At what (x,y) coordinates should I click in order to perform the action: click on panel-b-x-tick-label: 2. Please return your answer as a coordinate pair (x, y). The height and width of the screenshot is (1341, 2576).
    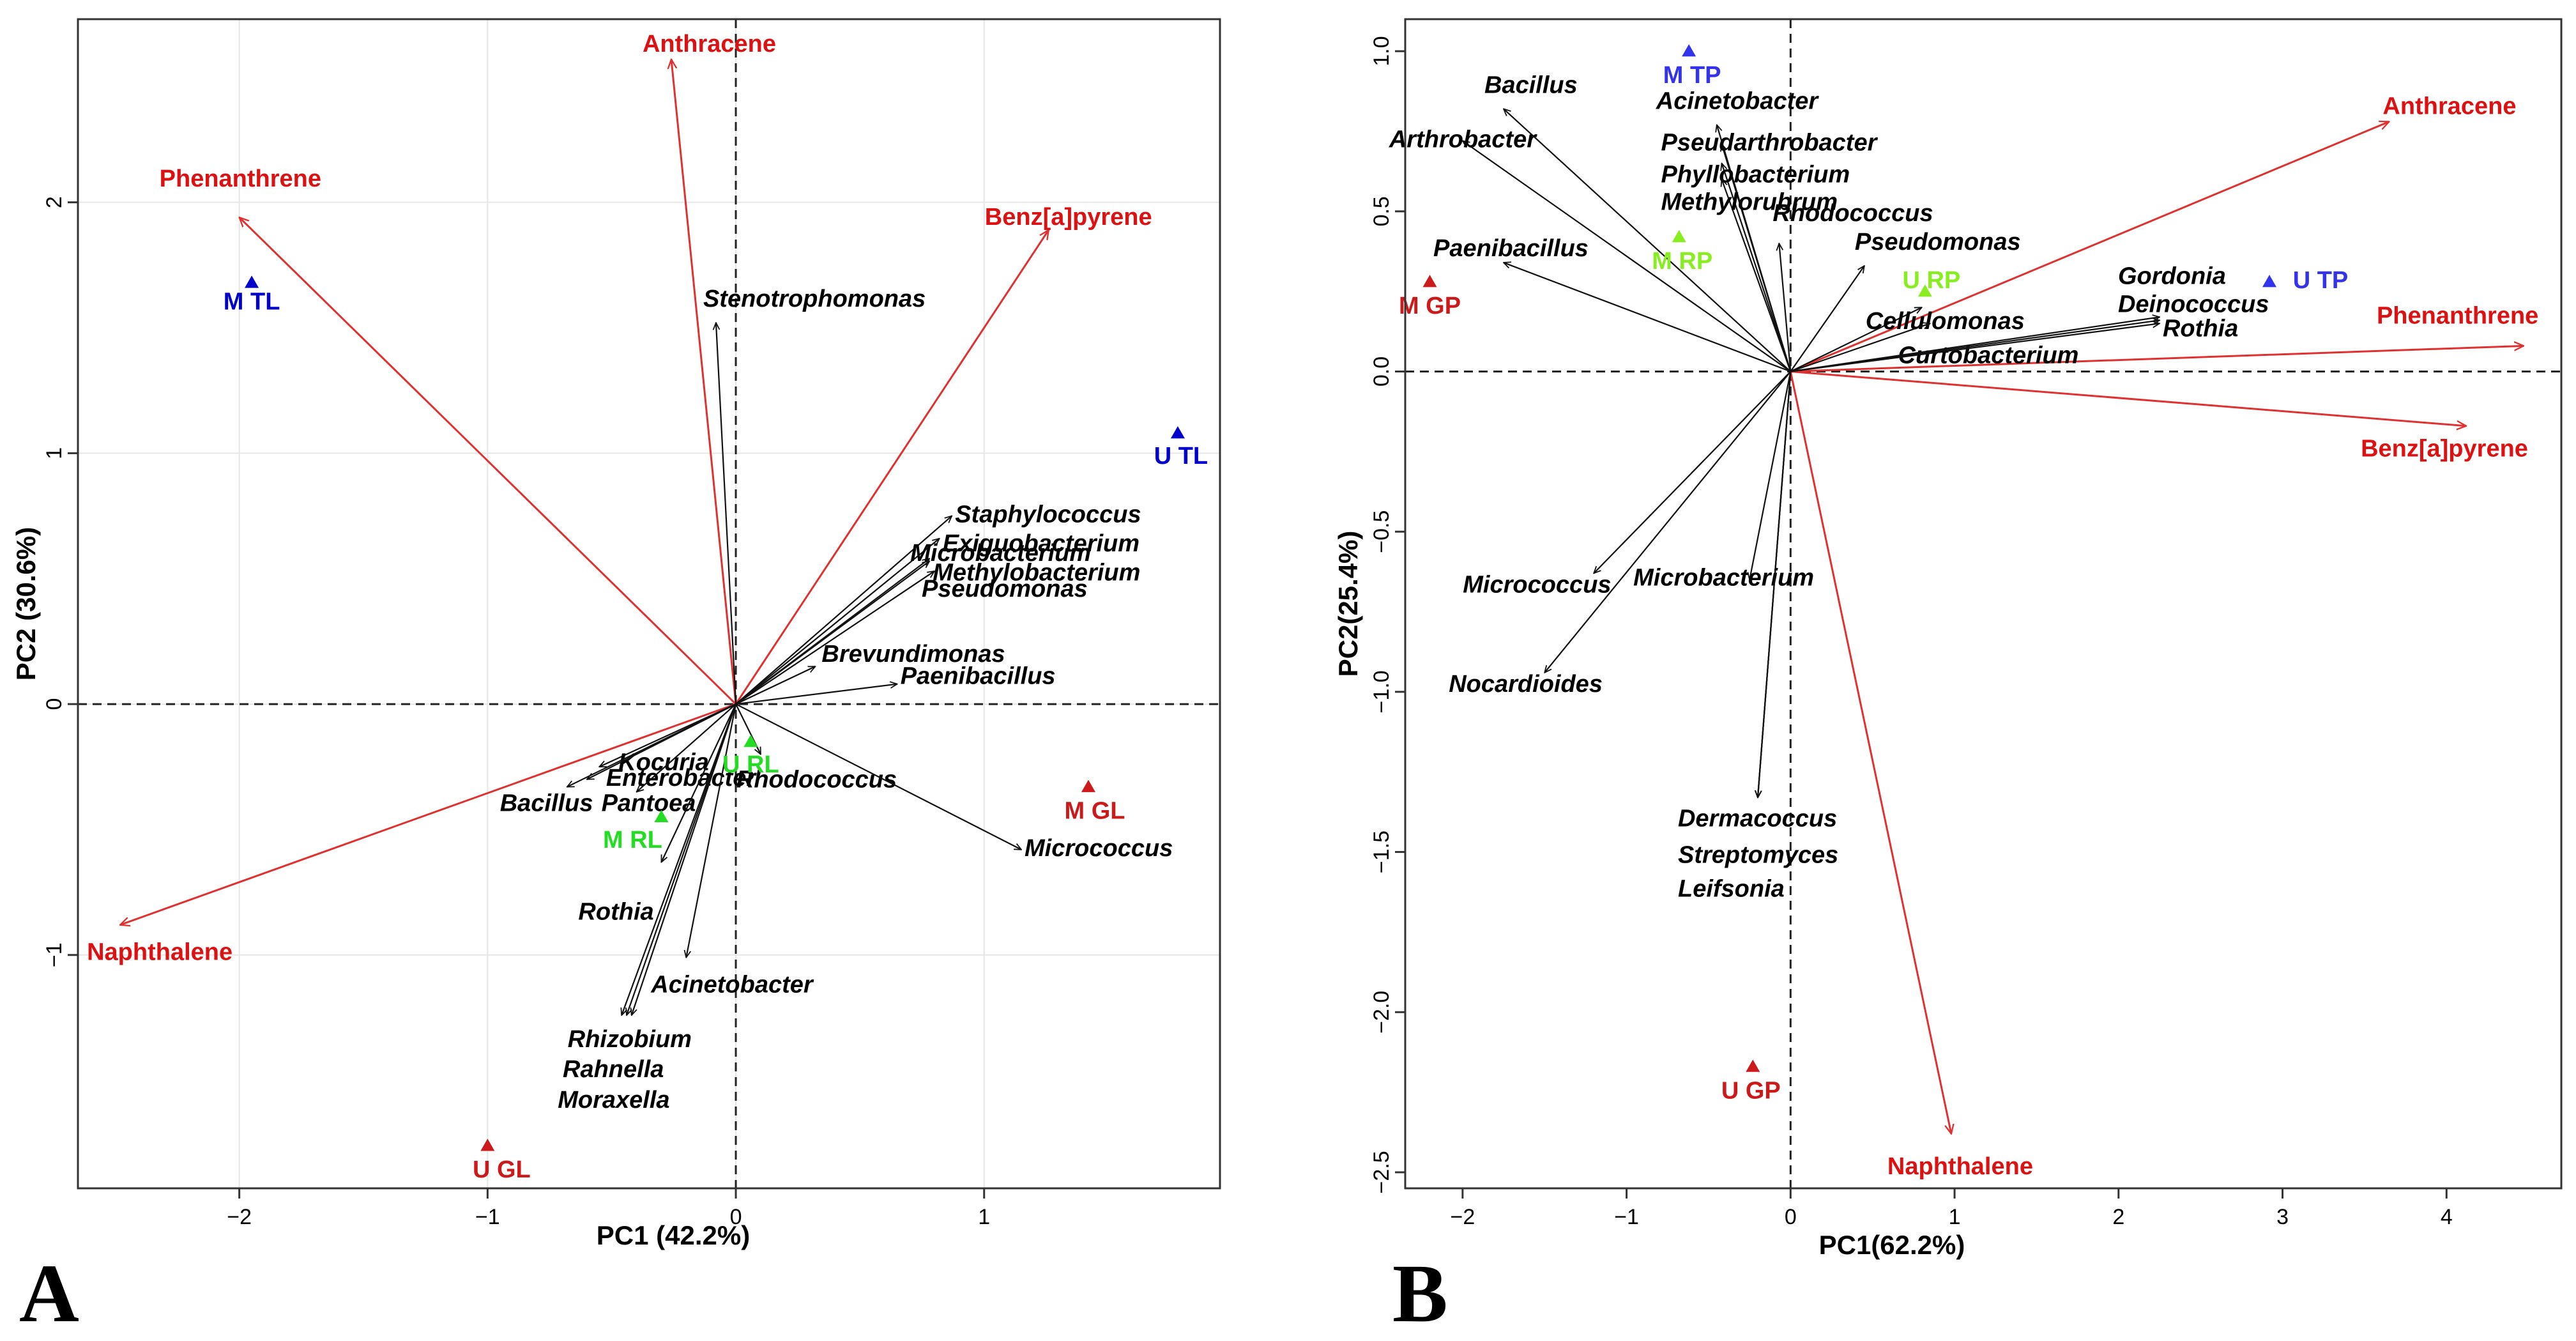
    Looking at the image, I should click on (2118, 1217).